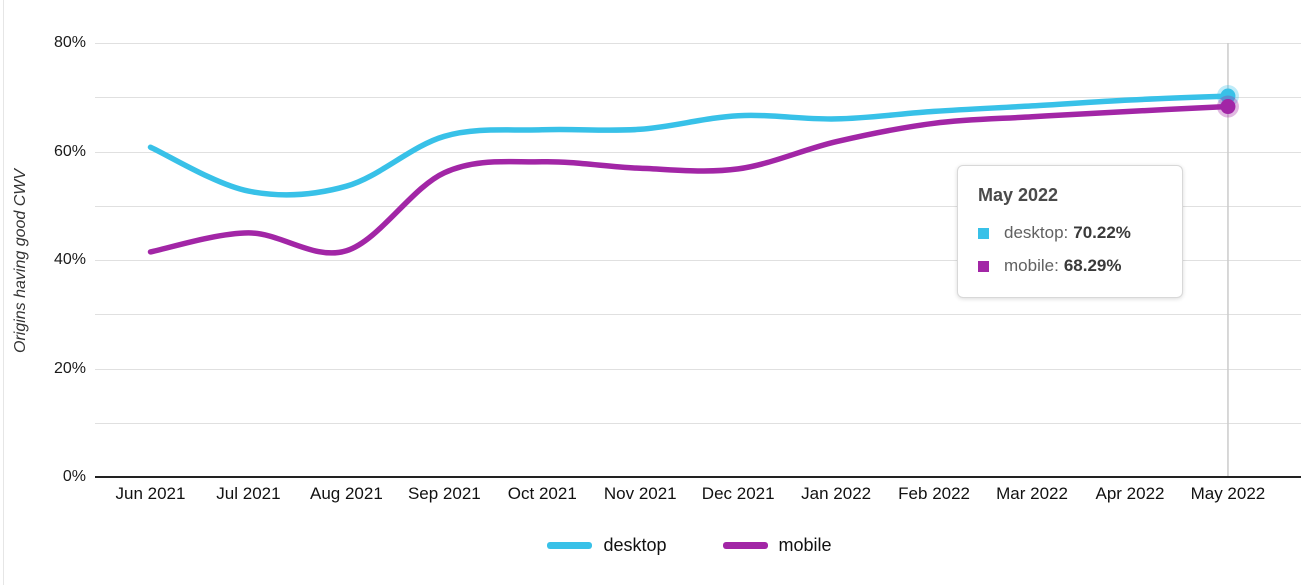 This screenshot has width=1301, height=585. What do you see at coordinates (777, 545) in the screenshot?
I see `legend-item-mobile: mobile` at bounding box center [777, 545].